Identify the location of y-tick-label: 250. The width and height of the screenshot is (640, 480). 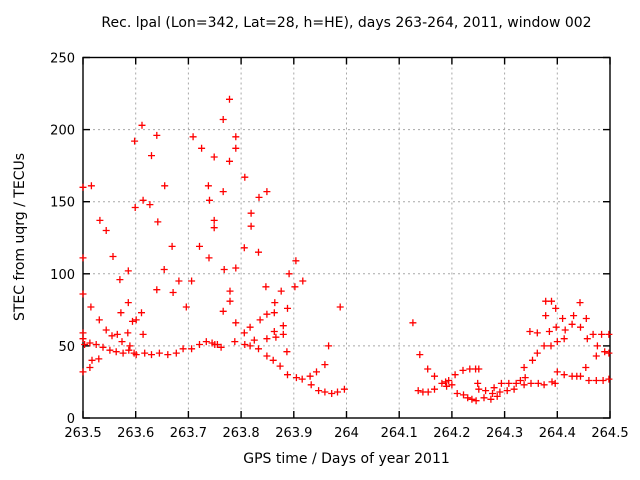
(62, 59).